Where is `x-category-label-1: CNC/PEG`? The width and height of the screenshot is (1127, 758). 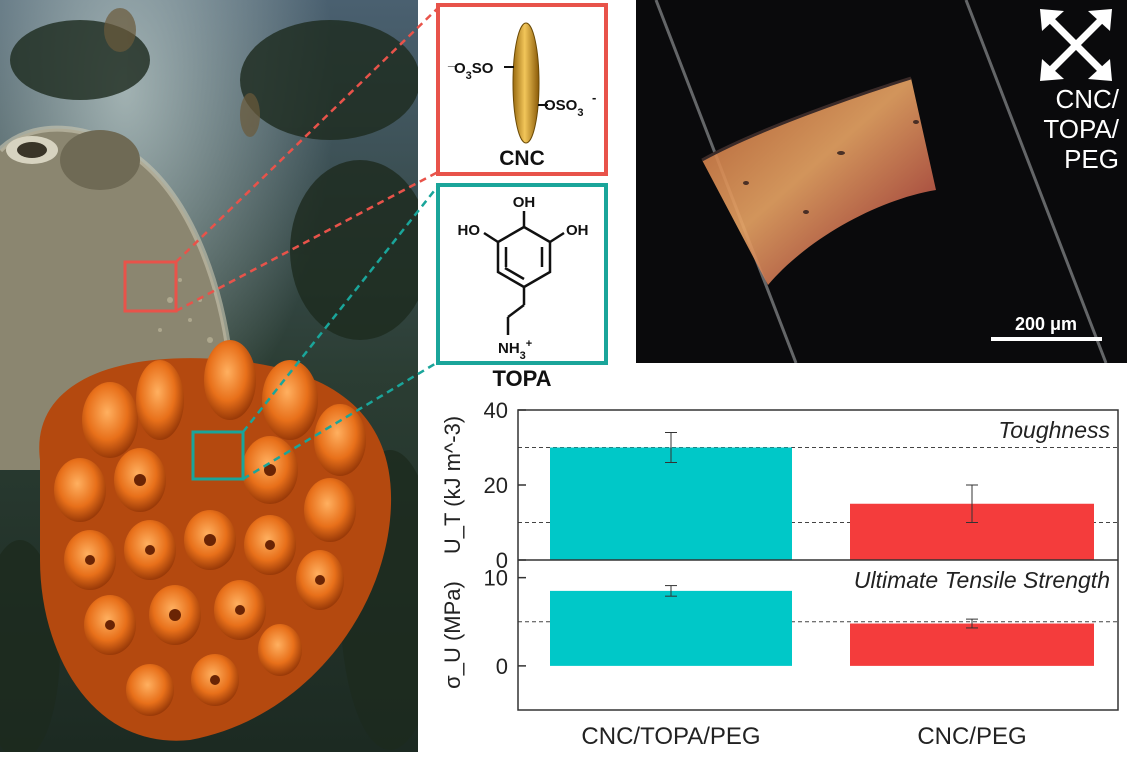 x-category-label-1: CNC/PEG is located at coordinates (971, 736).